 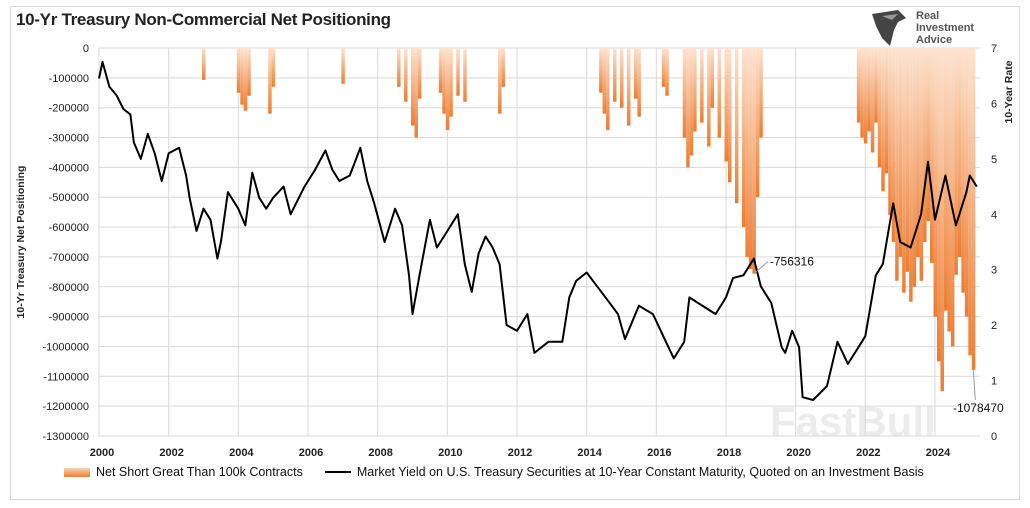 I want to click on logo-text: Real Investment Advice, so click(x=945, y=28).